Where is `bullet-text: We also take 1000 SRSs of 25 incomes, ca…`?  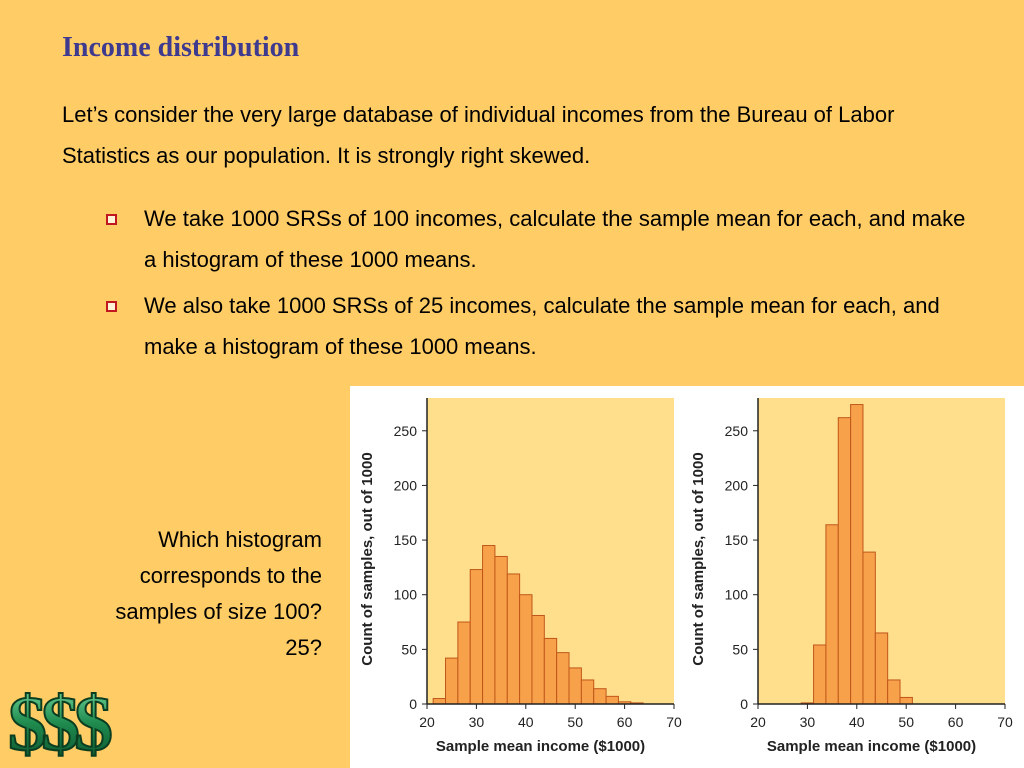 bullet-text: We also take 1000 SRSs of 25 incomes, ca… is located at coordinates (542, 326).